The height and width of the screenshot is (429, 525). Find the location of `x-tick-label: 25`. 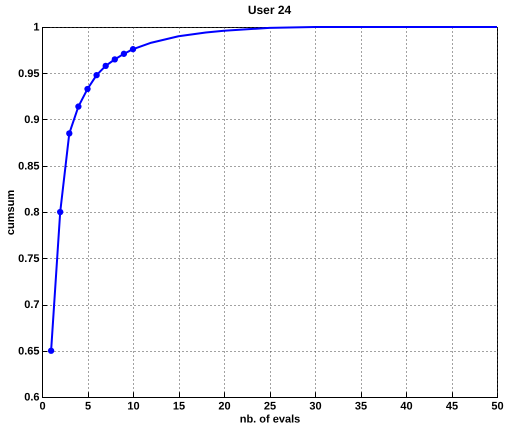

x-tick-label: 25 is located at coordinates (270, 406).